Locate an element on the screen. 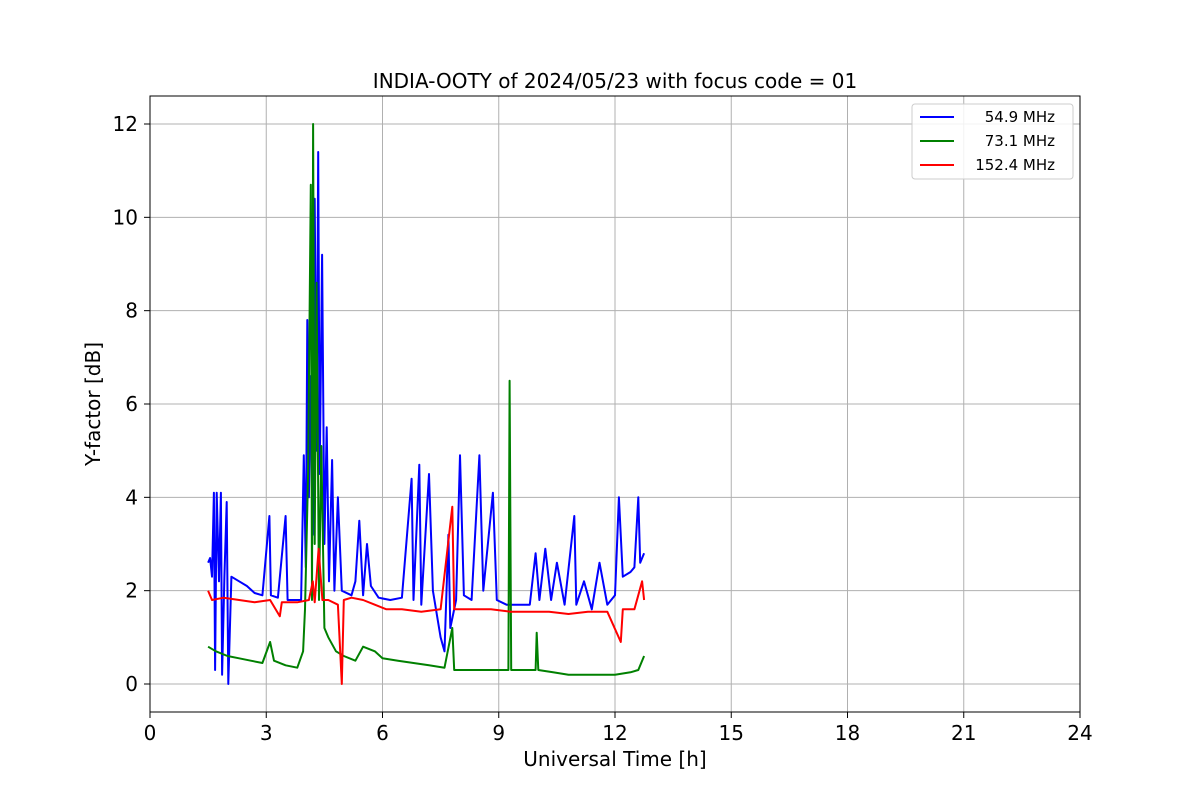 The width and height of the screenshot is (1200, 800). x-tick-label: 18 is located at coordinates (847, 733).